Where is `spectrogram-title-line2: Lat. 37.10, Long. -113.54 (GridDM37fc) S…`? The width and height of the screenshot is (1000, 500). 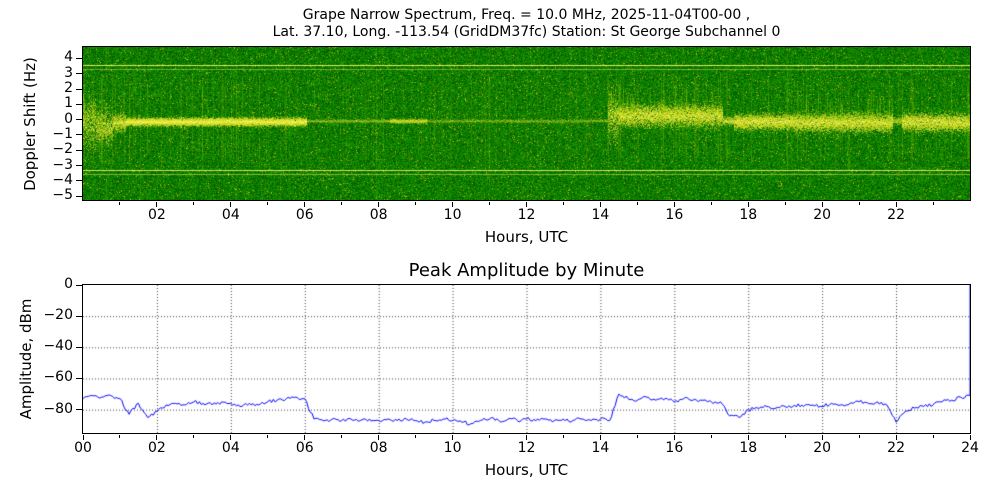 spectrogram-title-line2: Lat. 37.10, Long. -113.54 (GridDM37fc) S… is located at coordinates (526, 32).